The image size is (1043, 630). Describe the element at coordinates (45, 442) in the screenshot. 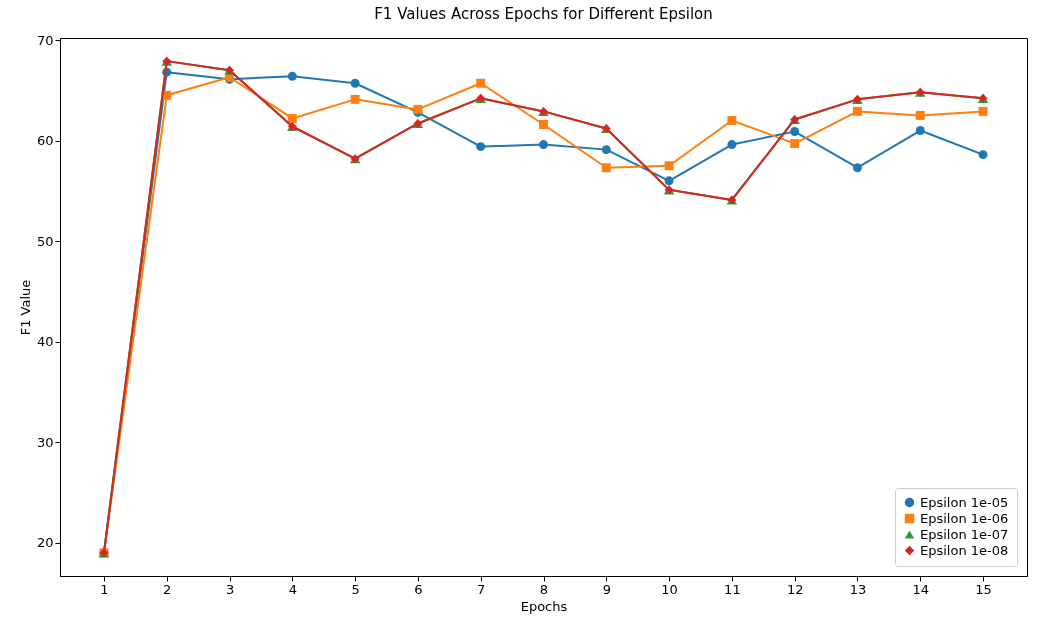

I see `y-tick-label: 30` at that location.